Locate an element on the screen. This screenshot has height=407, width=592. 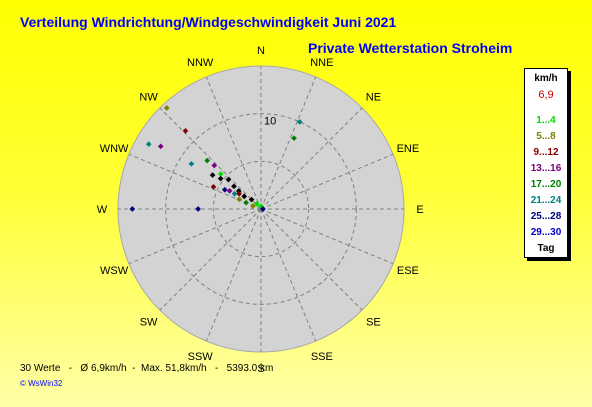
legend-class-8: 29...30 is located at coordinates (546, 232).